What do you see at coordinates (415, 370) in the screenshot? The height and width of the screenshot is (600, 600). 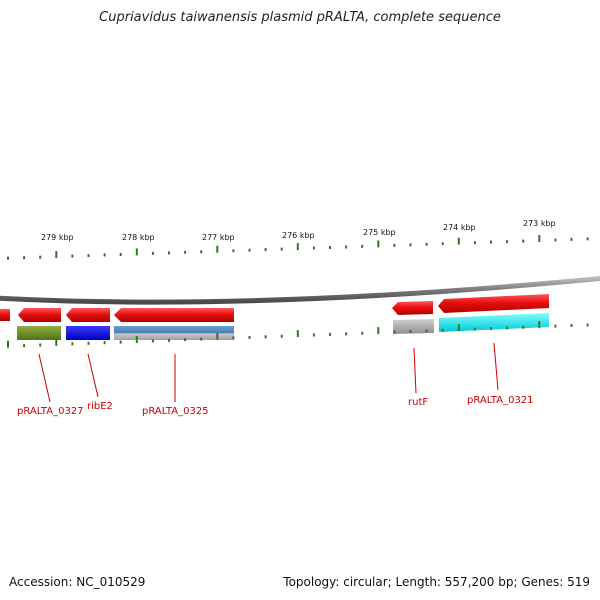 I see `connector-rutF` at bounding box center [415, 370].